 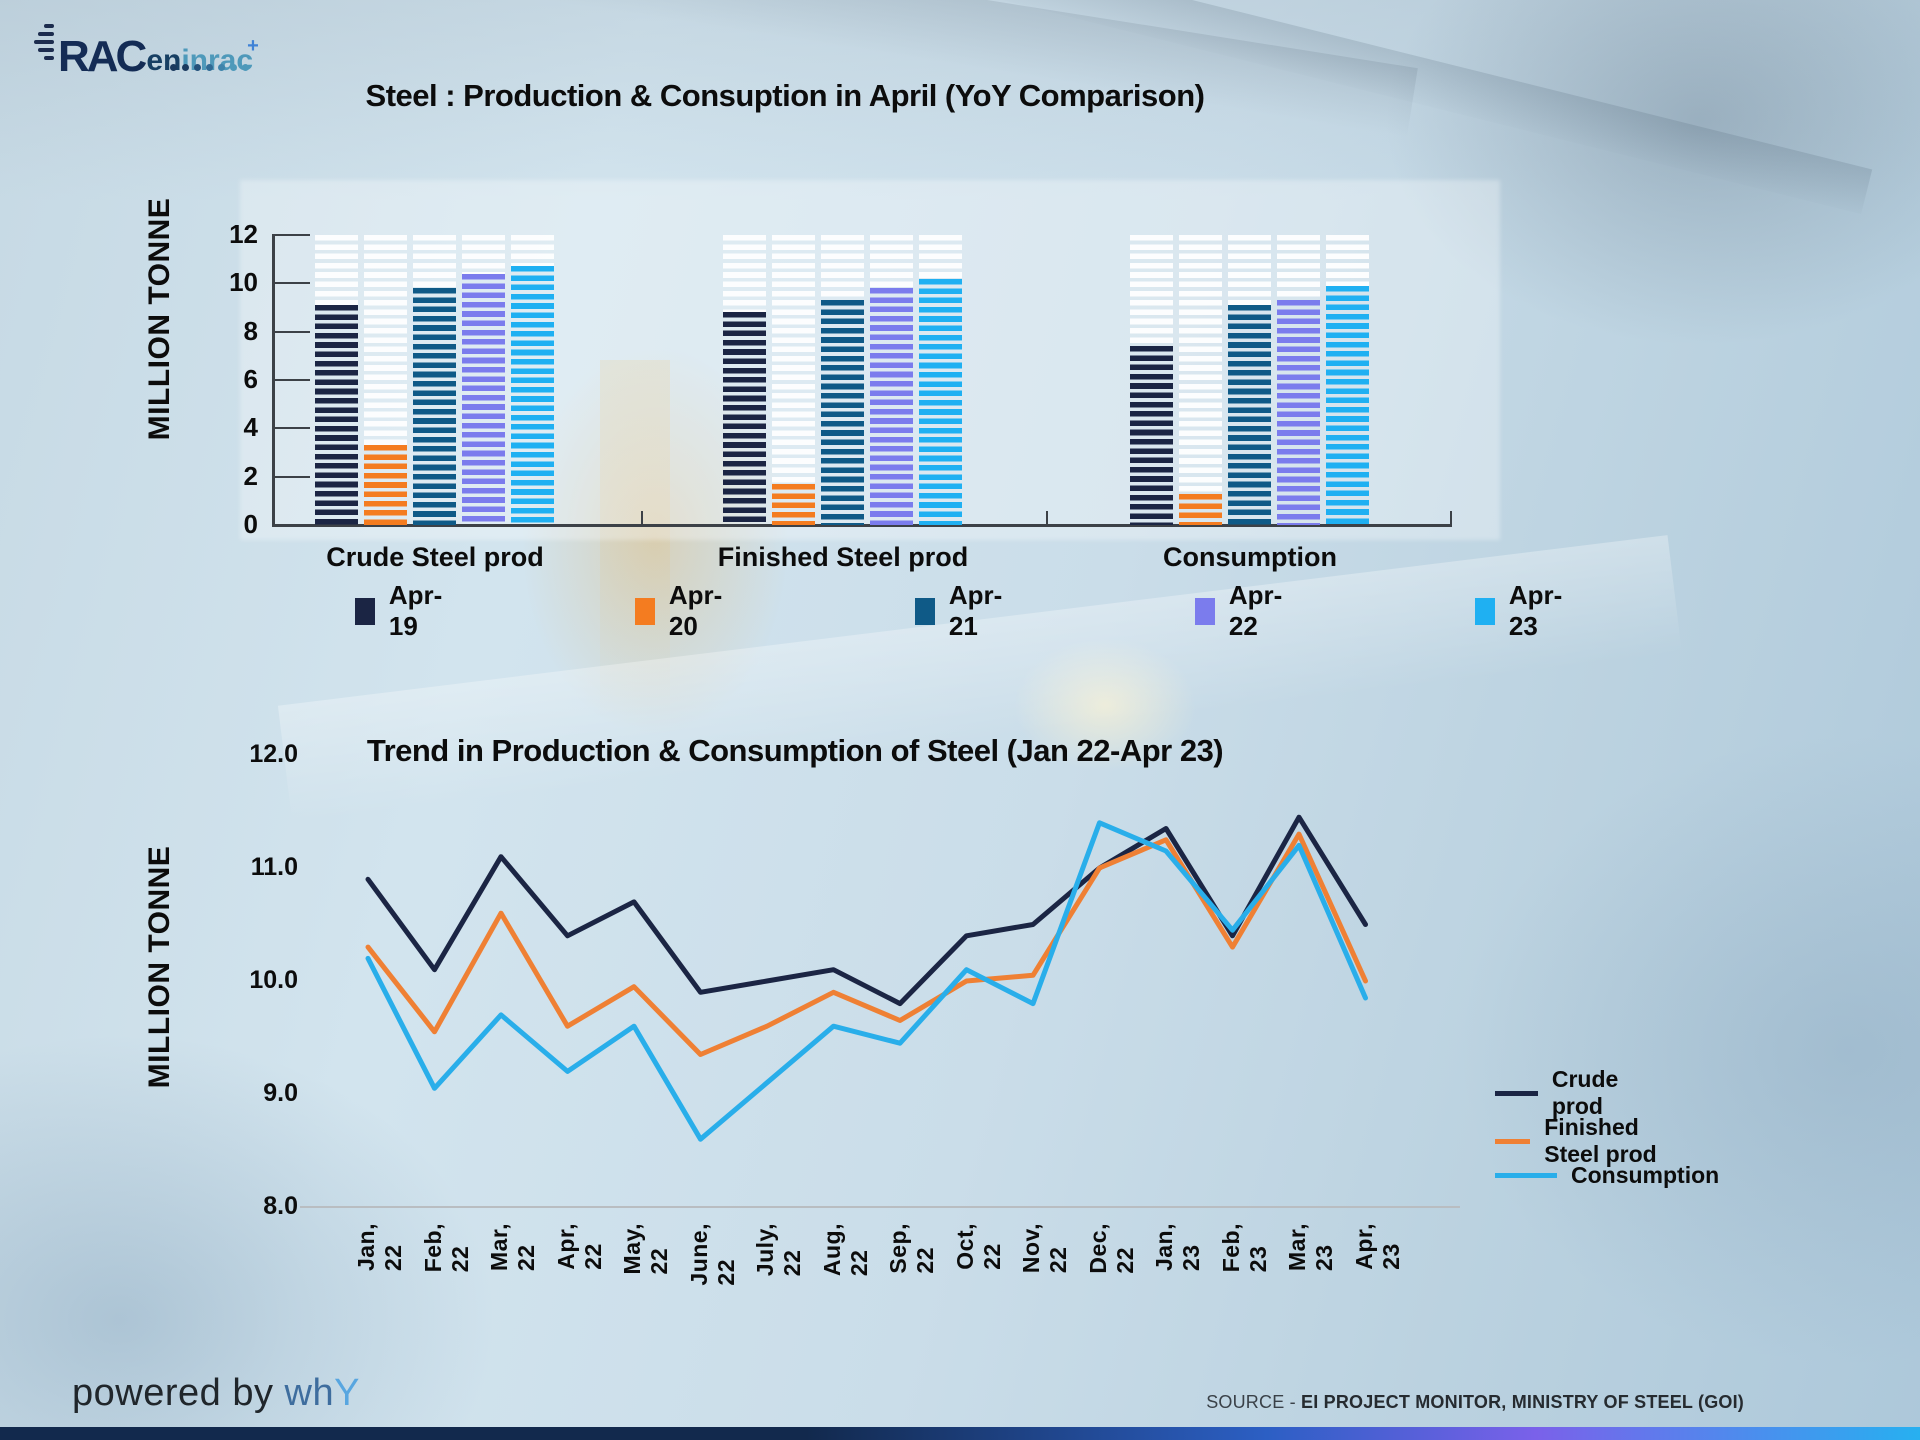 I want to click on bar-y-tick-label: 10, so click(x=243, y=282).